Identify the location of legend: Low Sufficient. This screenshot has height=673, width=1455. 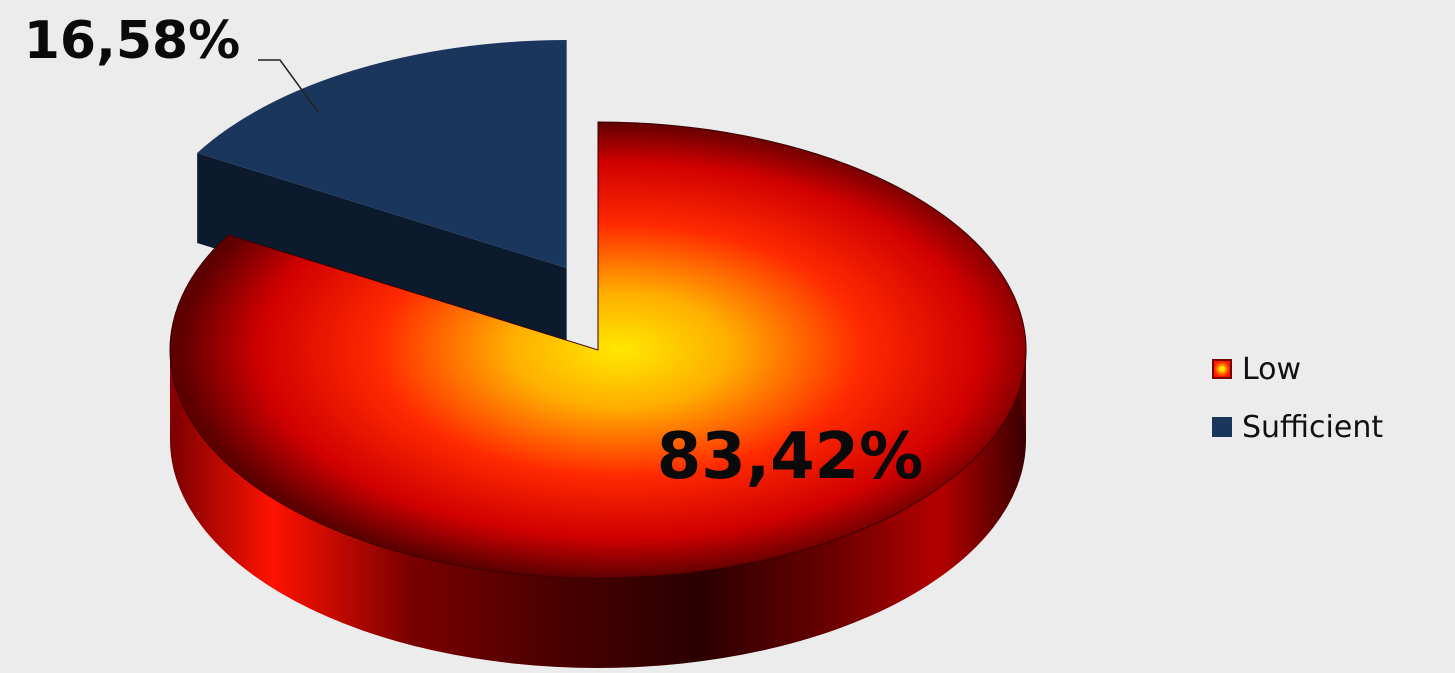
(1297, 398).